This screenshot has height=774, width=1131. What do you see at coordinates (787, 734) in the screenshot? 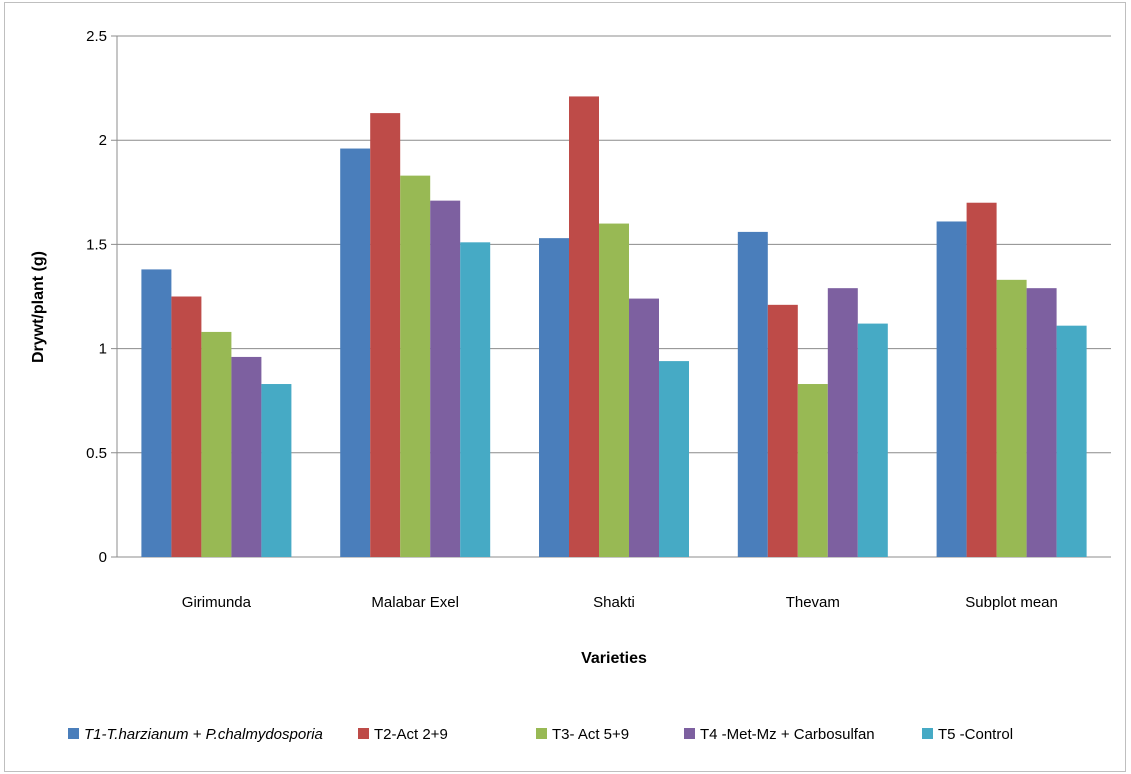
I see `legend-entry: T4 -Met-Mz + Carbosulfan` at bounding box center [787, 734].